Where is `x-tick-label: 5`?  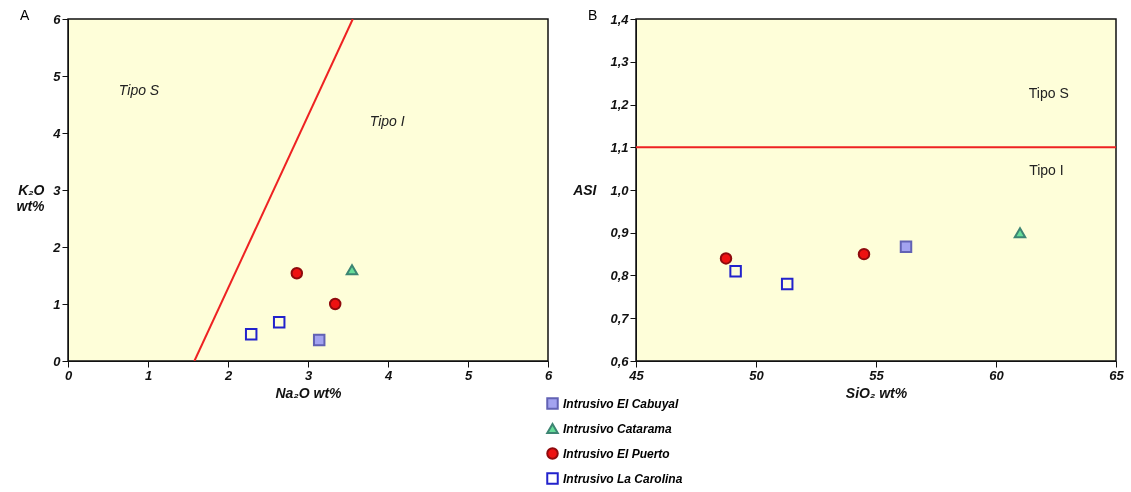 x-tick-label: 5 is located at coordinates (468, 375).